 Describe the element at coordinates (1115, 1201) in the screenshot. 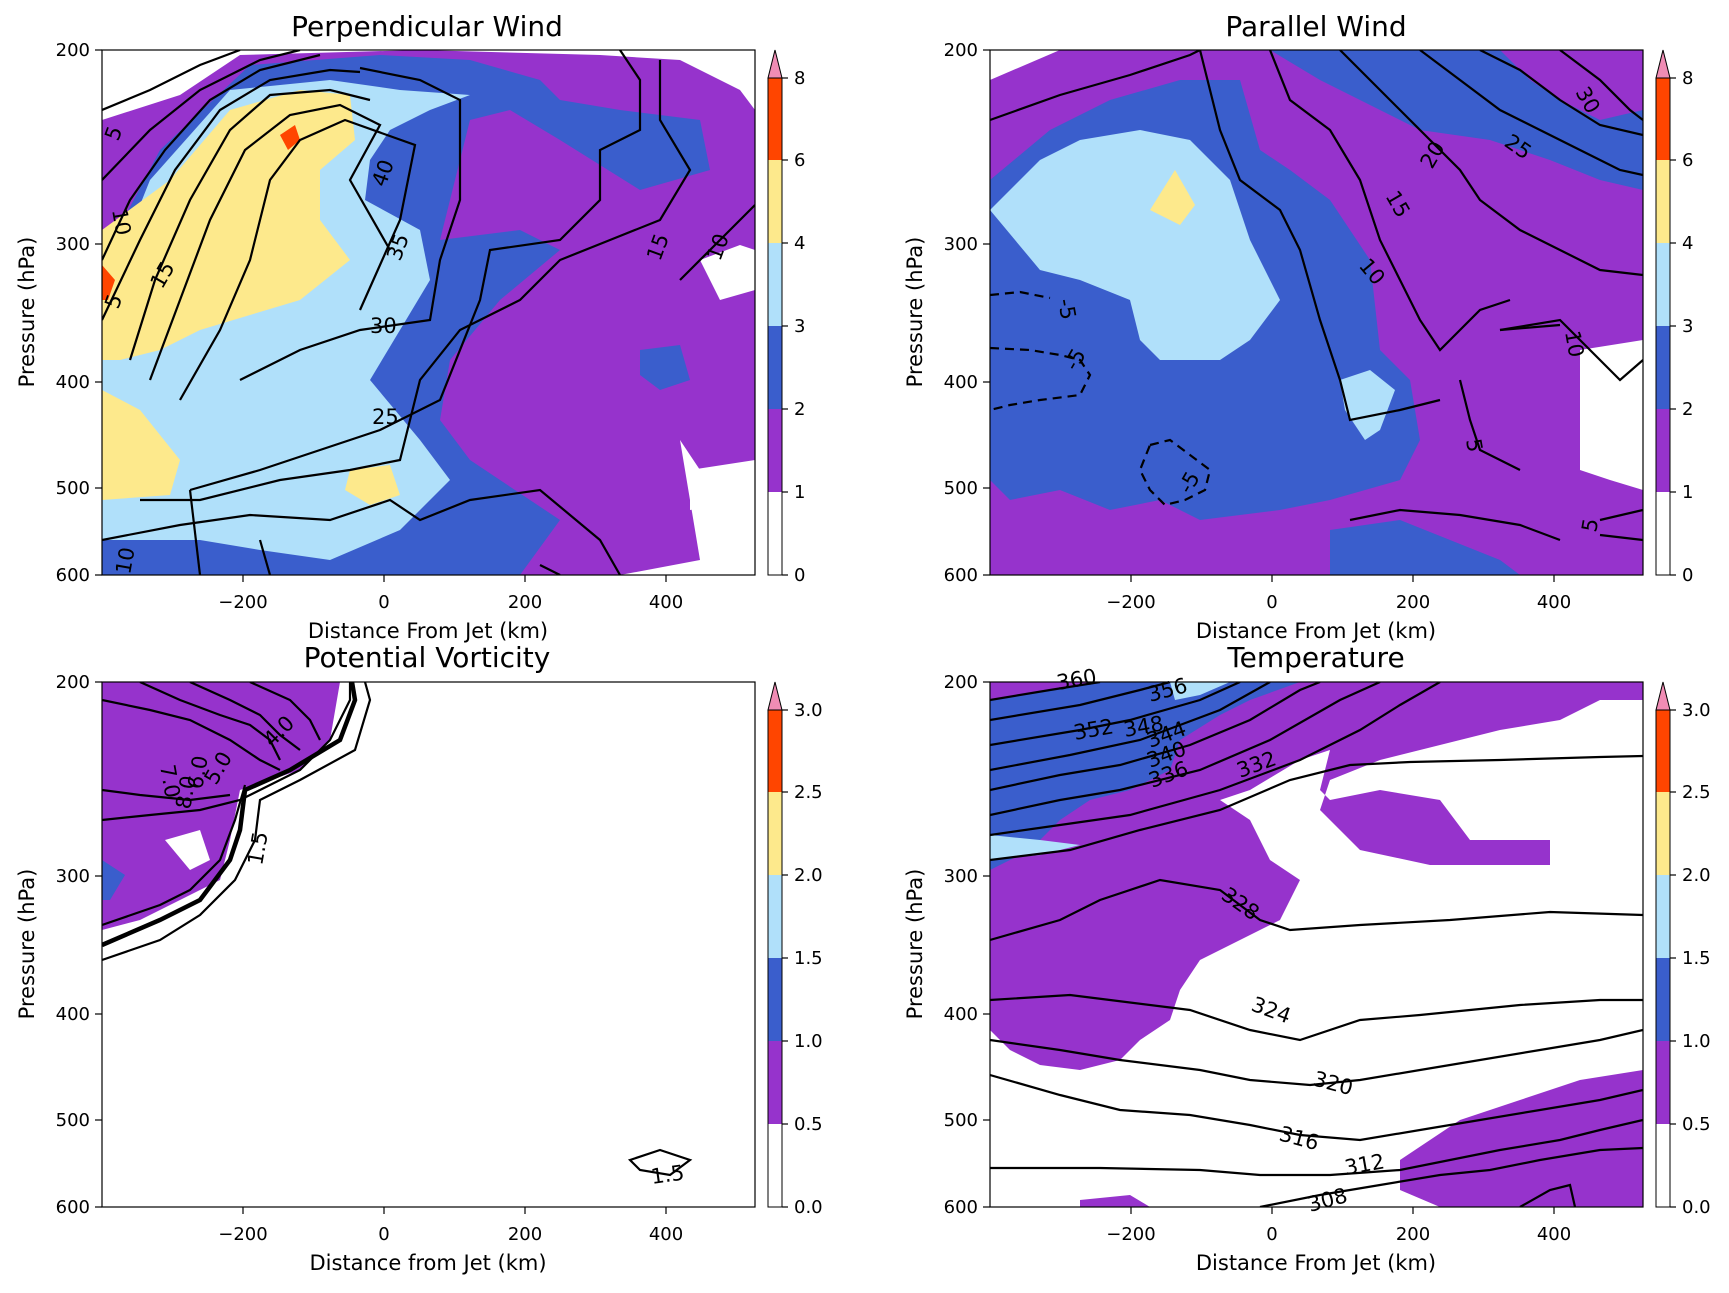

I see `fill-level-1c` at that location.